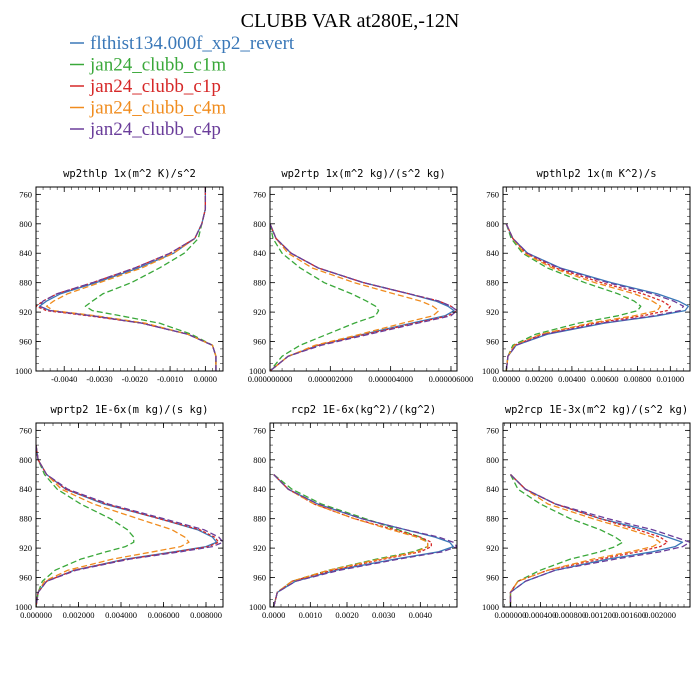 The image size is (700, 700). Describe the element at coordinates (638, 379) in the screenshot. I see `x-tick-label: 0.00800` at that location.